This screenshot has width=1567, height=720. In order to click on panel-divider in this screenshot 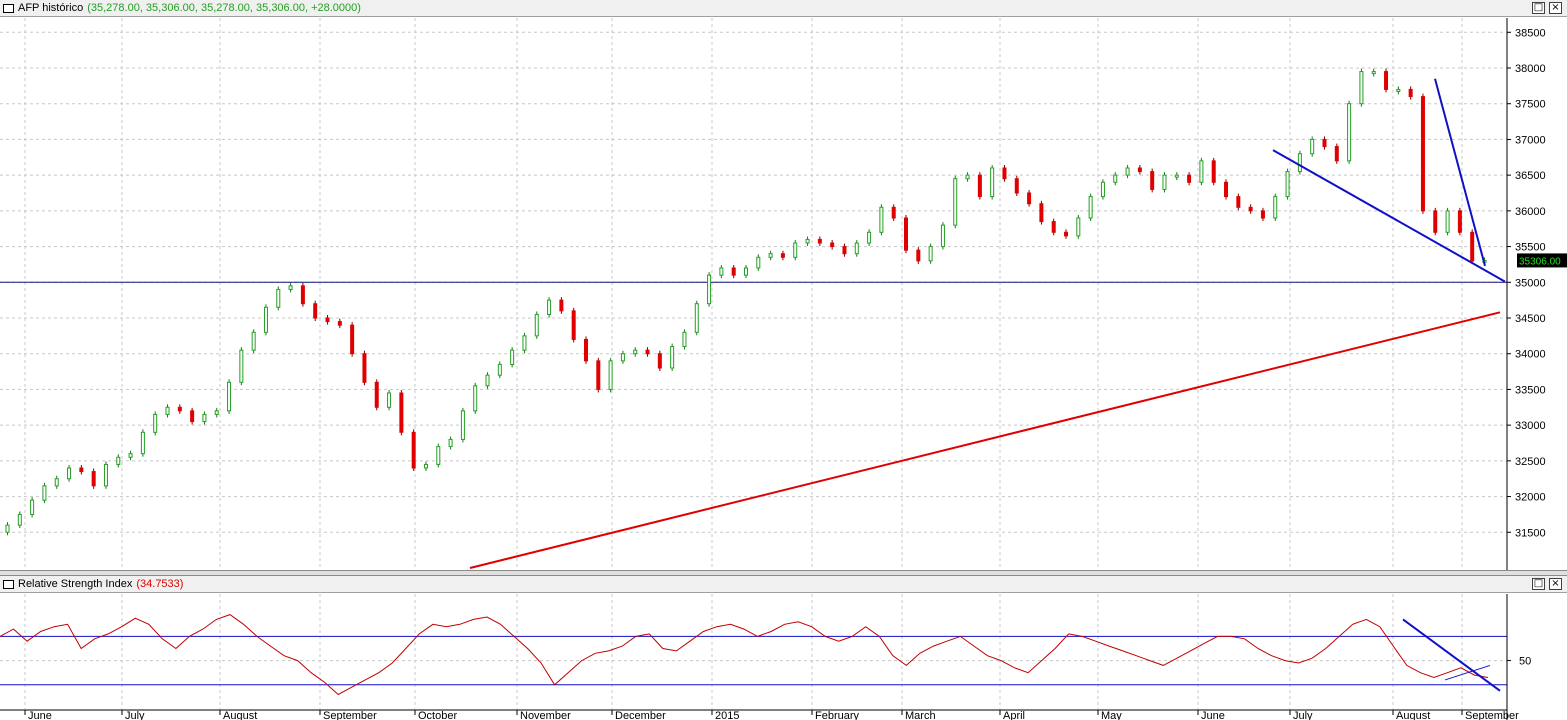, I will do `click(783, 573)`.